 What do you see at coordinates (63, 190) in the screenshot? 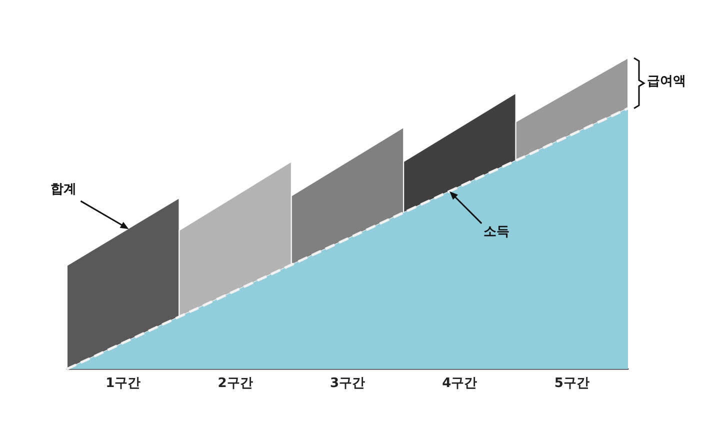
I see `annotation: 합계` at bounding box center [63, 190].